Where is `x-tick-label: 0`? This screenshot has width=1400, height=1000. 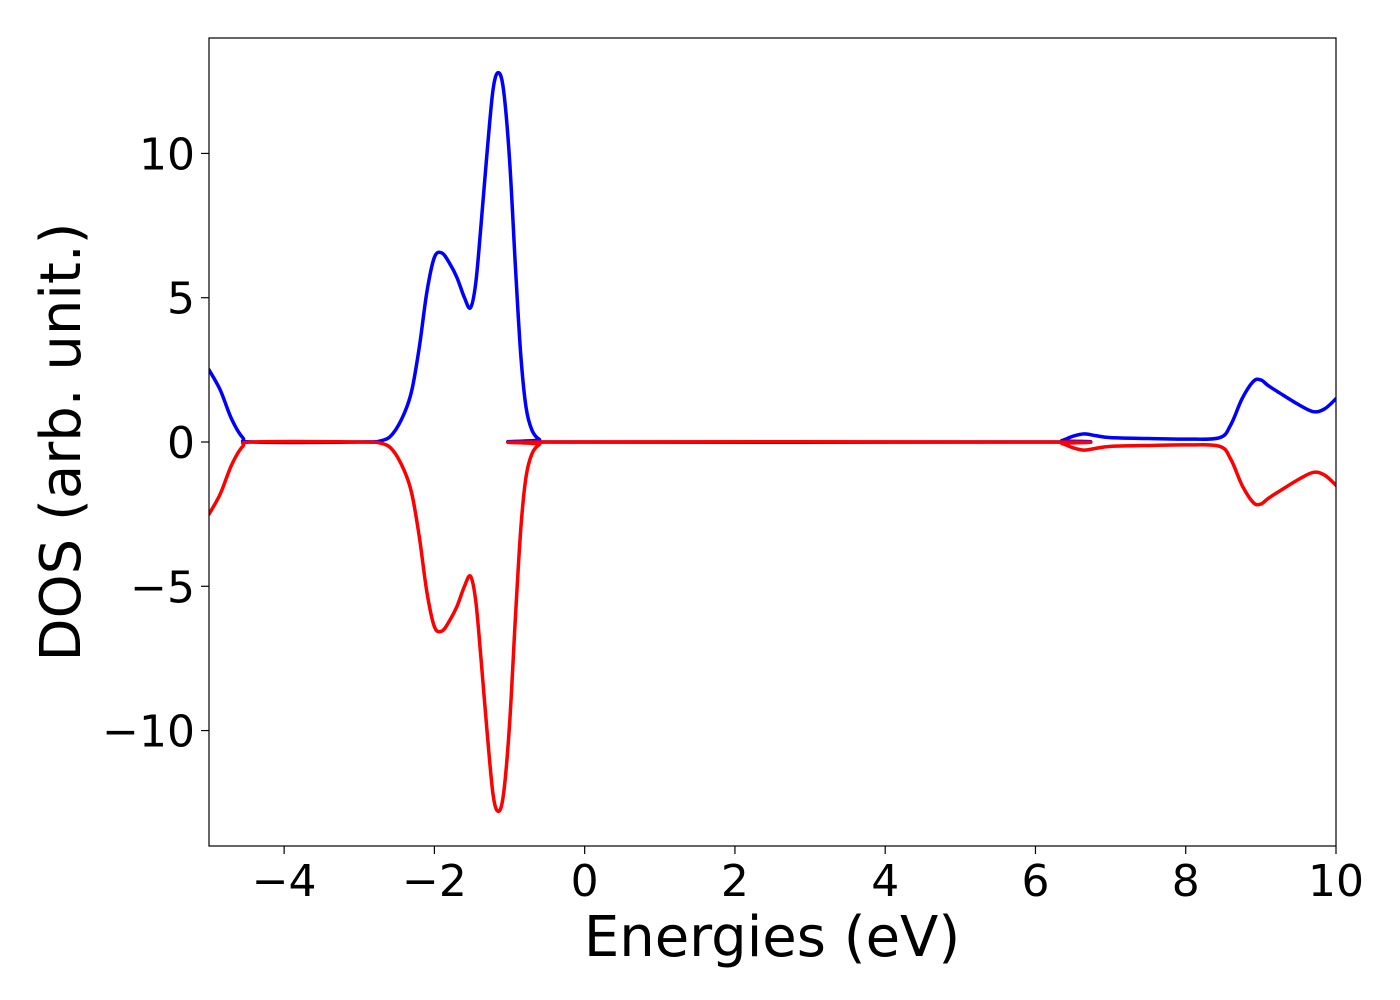 x-tick-label: 0 is located at coordinates (585, 881).